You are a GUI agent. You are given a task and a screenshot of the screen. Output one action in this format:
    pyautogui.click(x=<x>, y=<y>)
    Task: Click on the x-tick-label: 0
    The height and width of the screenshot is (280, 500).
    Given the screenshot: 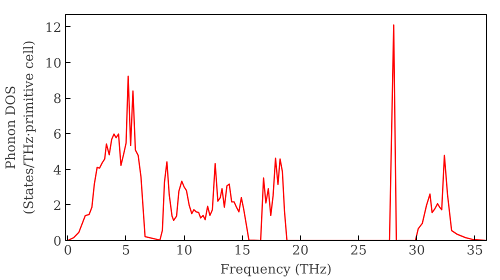 What is the action you would take?
    pyautogui.click(x=68, y=251)
    